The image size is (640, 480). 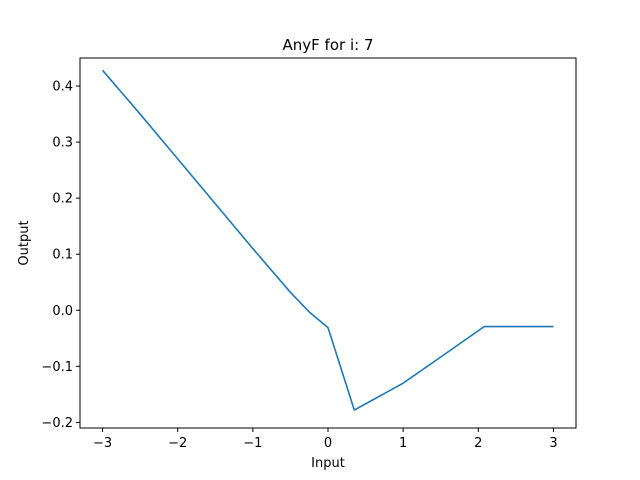 What do you see at coordinates (403, 443) in the screenshot?
I see `x-tick-label: 1` at bounding box center [403, 443].